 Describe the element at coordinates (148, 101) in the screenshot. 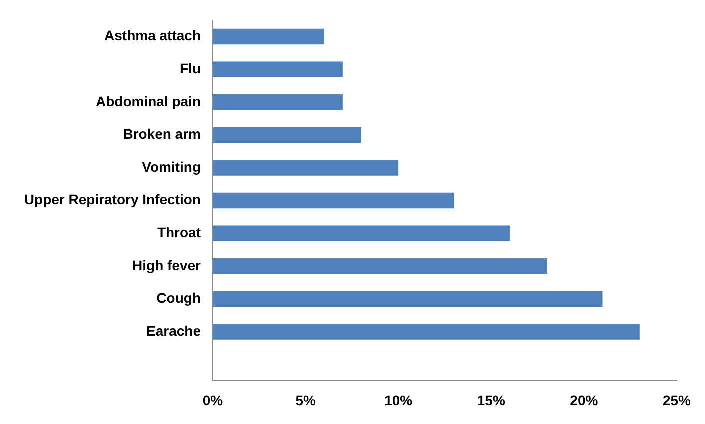

I see `y-tick-label: Abdominal pain` at that location.